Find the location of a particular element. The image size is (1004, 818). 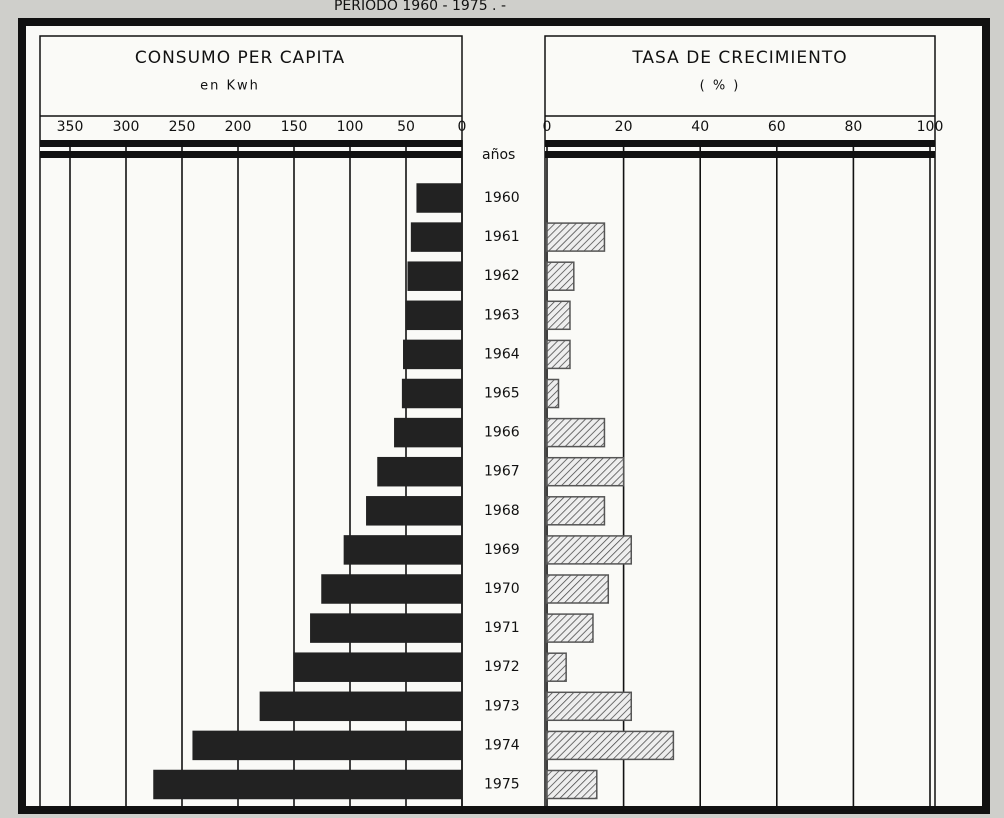

category-label: 1969 is located at coordinates (502, 550).